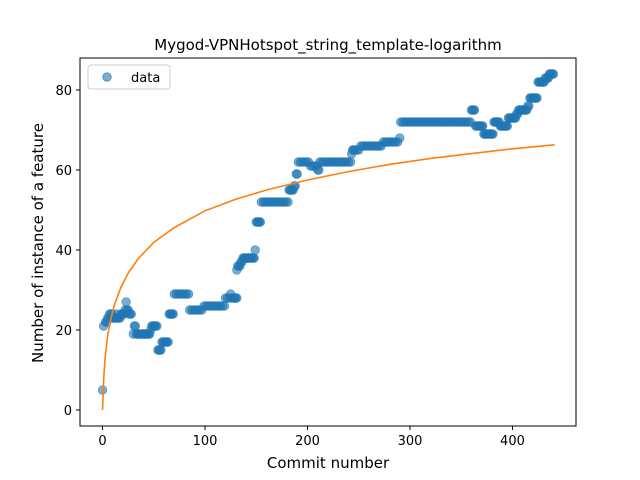 This screenshot has width=640, height=480. I want to click on x-tick-label: 100, so click(205, 441).